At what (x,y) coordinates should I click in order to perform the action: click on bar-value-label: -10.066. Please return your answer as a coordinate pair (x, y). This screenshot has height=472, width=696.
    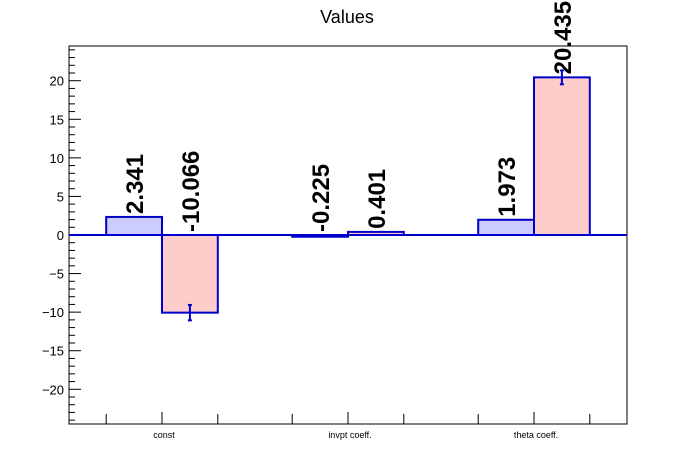
    Looking at the image, I should click on (191, 191).